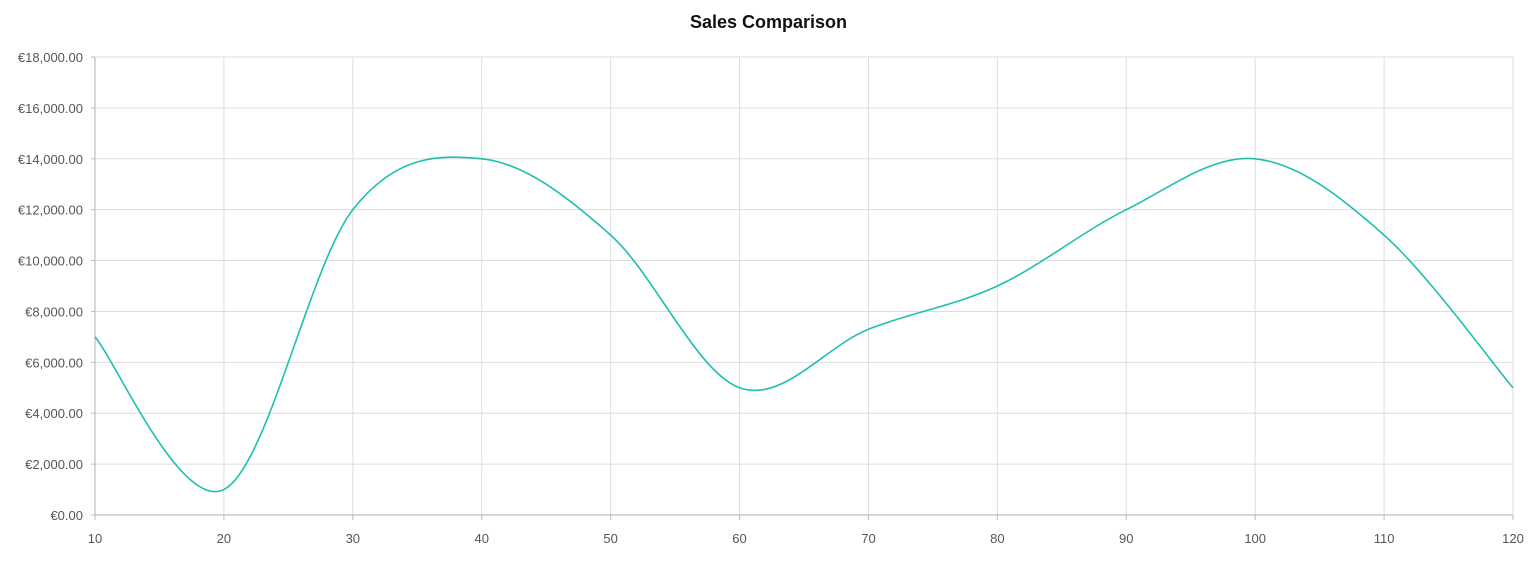 The width and height of the screenshot is (1537, 583). I want to click on y-tick-label: €8,000.00, so click(54, 311).